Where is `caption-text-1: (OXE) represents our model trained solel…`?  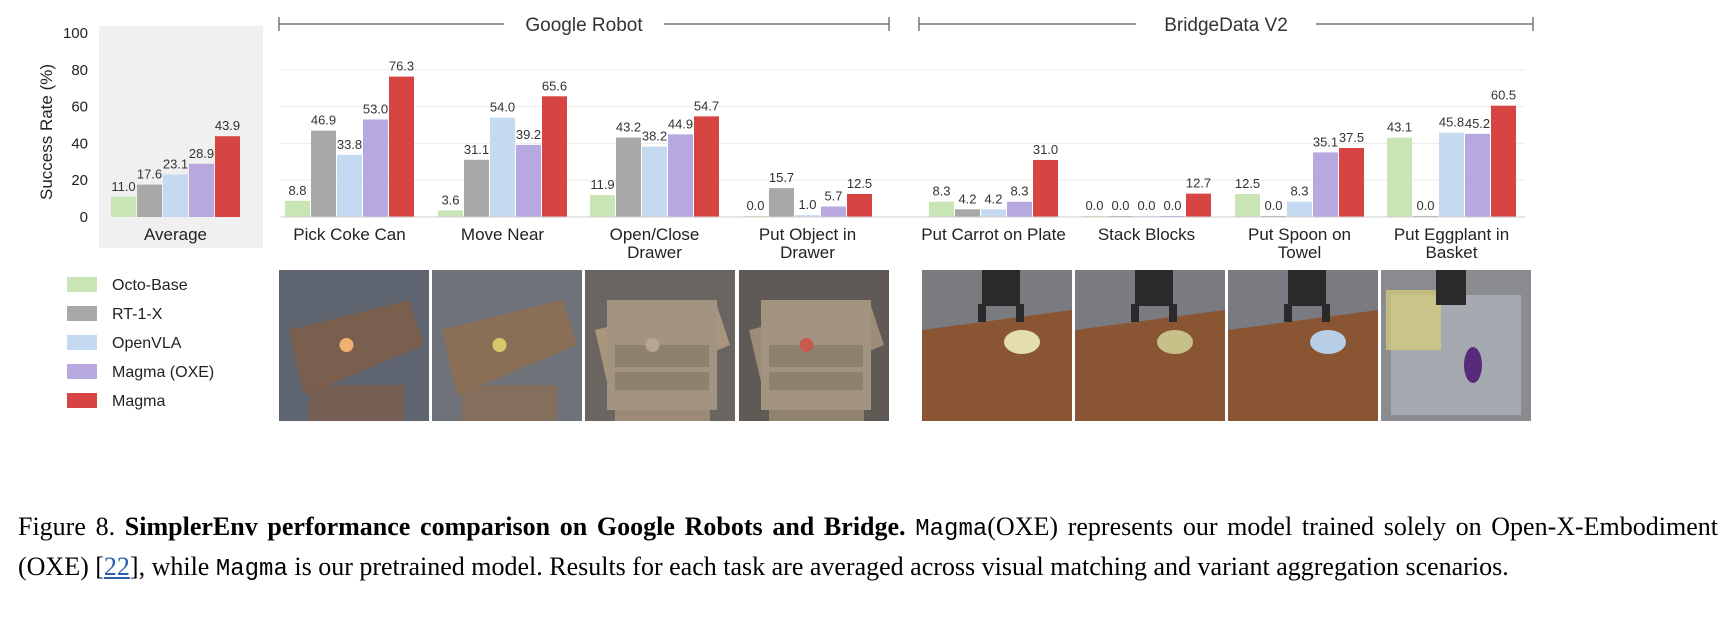 caption-text-1: (OXE) represents our model trained solel… is located at coordinates (868, 546).